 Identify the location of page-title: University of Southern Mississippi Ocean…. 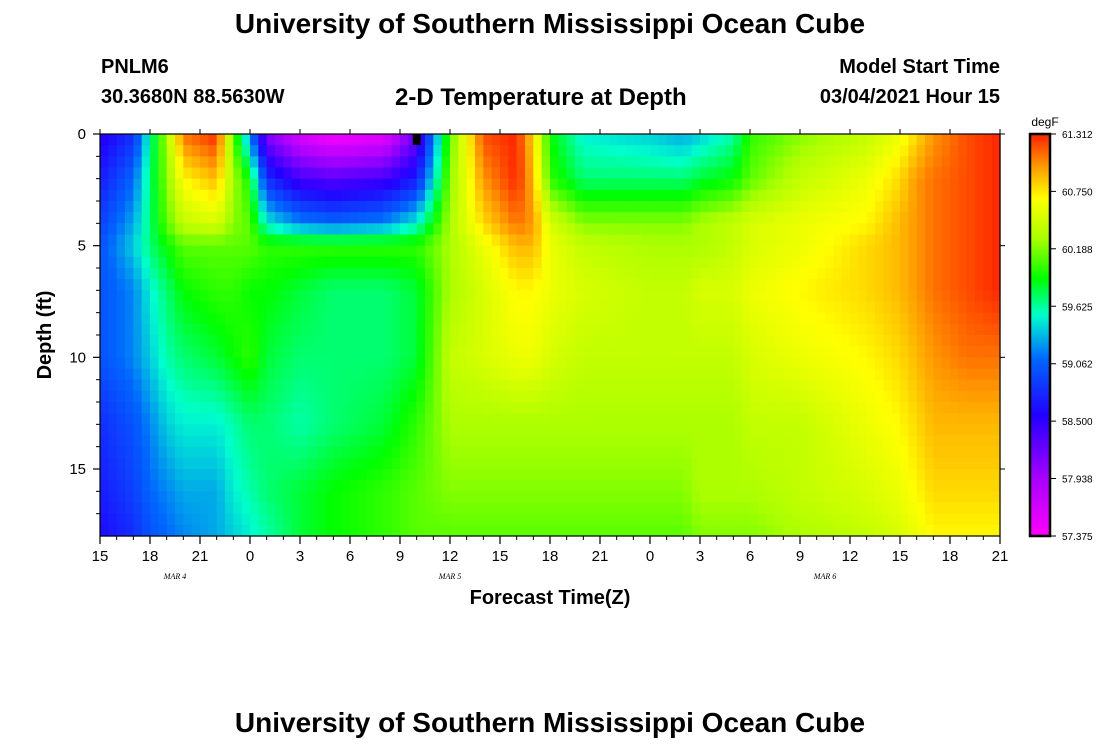
(550, 23).